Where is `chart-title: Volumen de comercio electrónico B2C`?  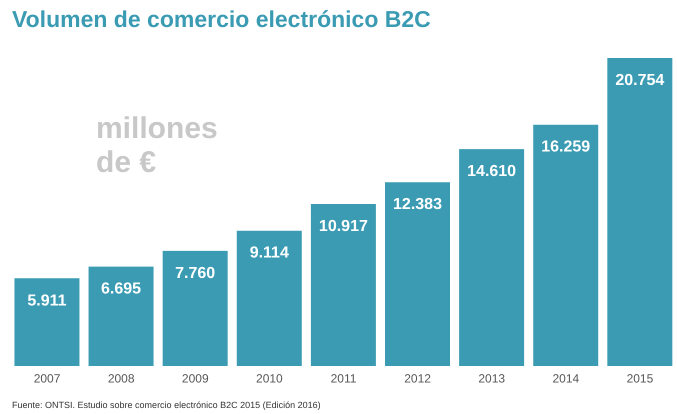
chart-title: Volumen de comercio electrónico B2C is located at coordinates (221, 19).